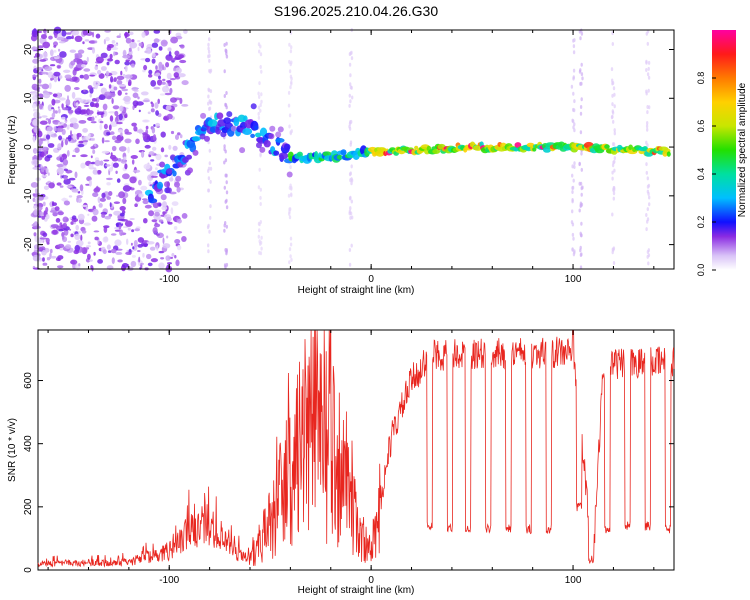  Describe the element at coordinates (356, 590) in the screenshot. I see `snr-xlabel: Height of straight line (km)` at that location.